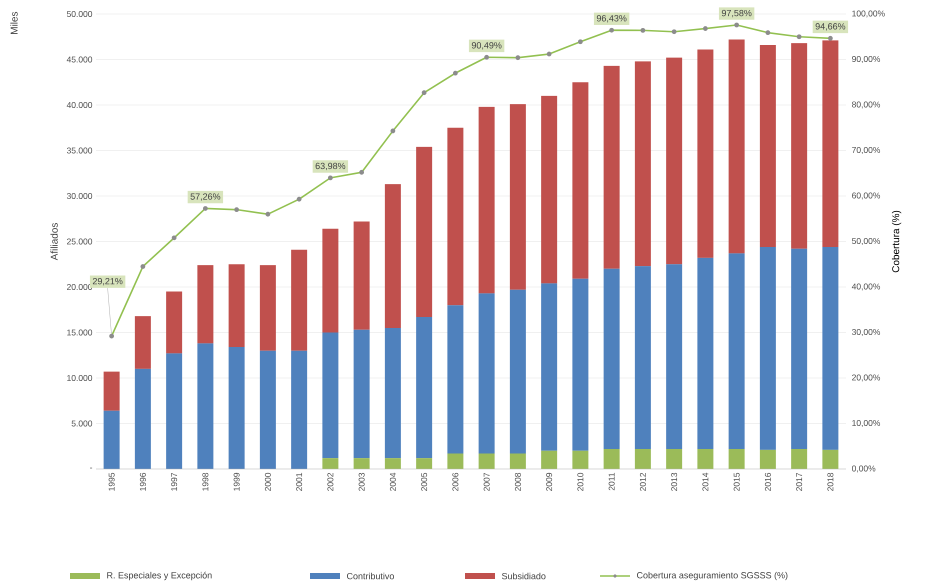  What do you see at coordinates (107, 282) in the screenshot?
I see `data-label: 29,21%` at bounding box center [107, 282].